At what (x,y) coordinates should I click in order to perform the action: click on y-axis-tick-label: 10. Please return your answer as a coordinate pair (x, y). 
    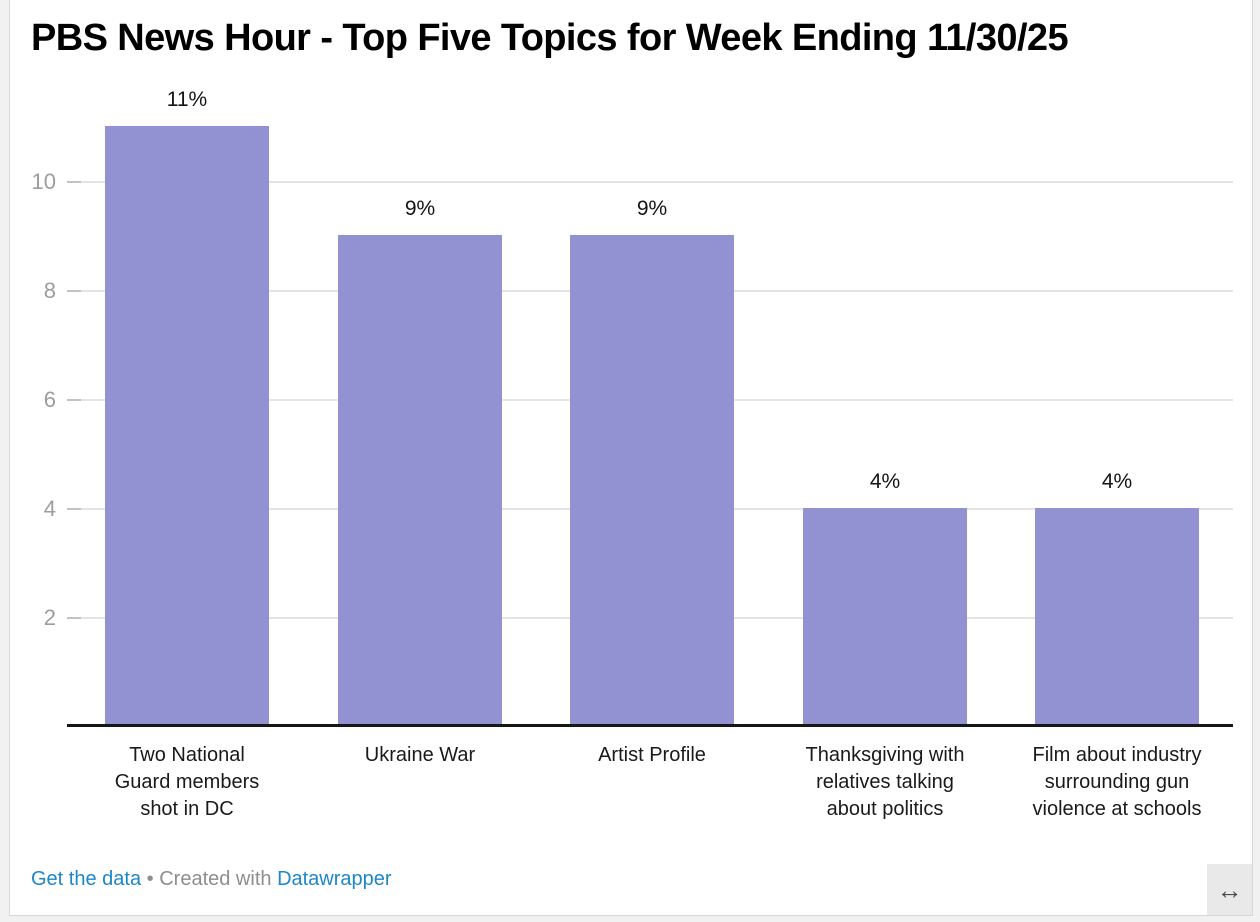
    Looking at the image, I should click on (43, 181).